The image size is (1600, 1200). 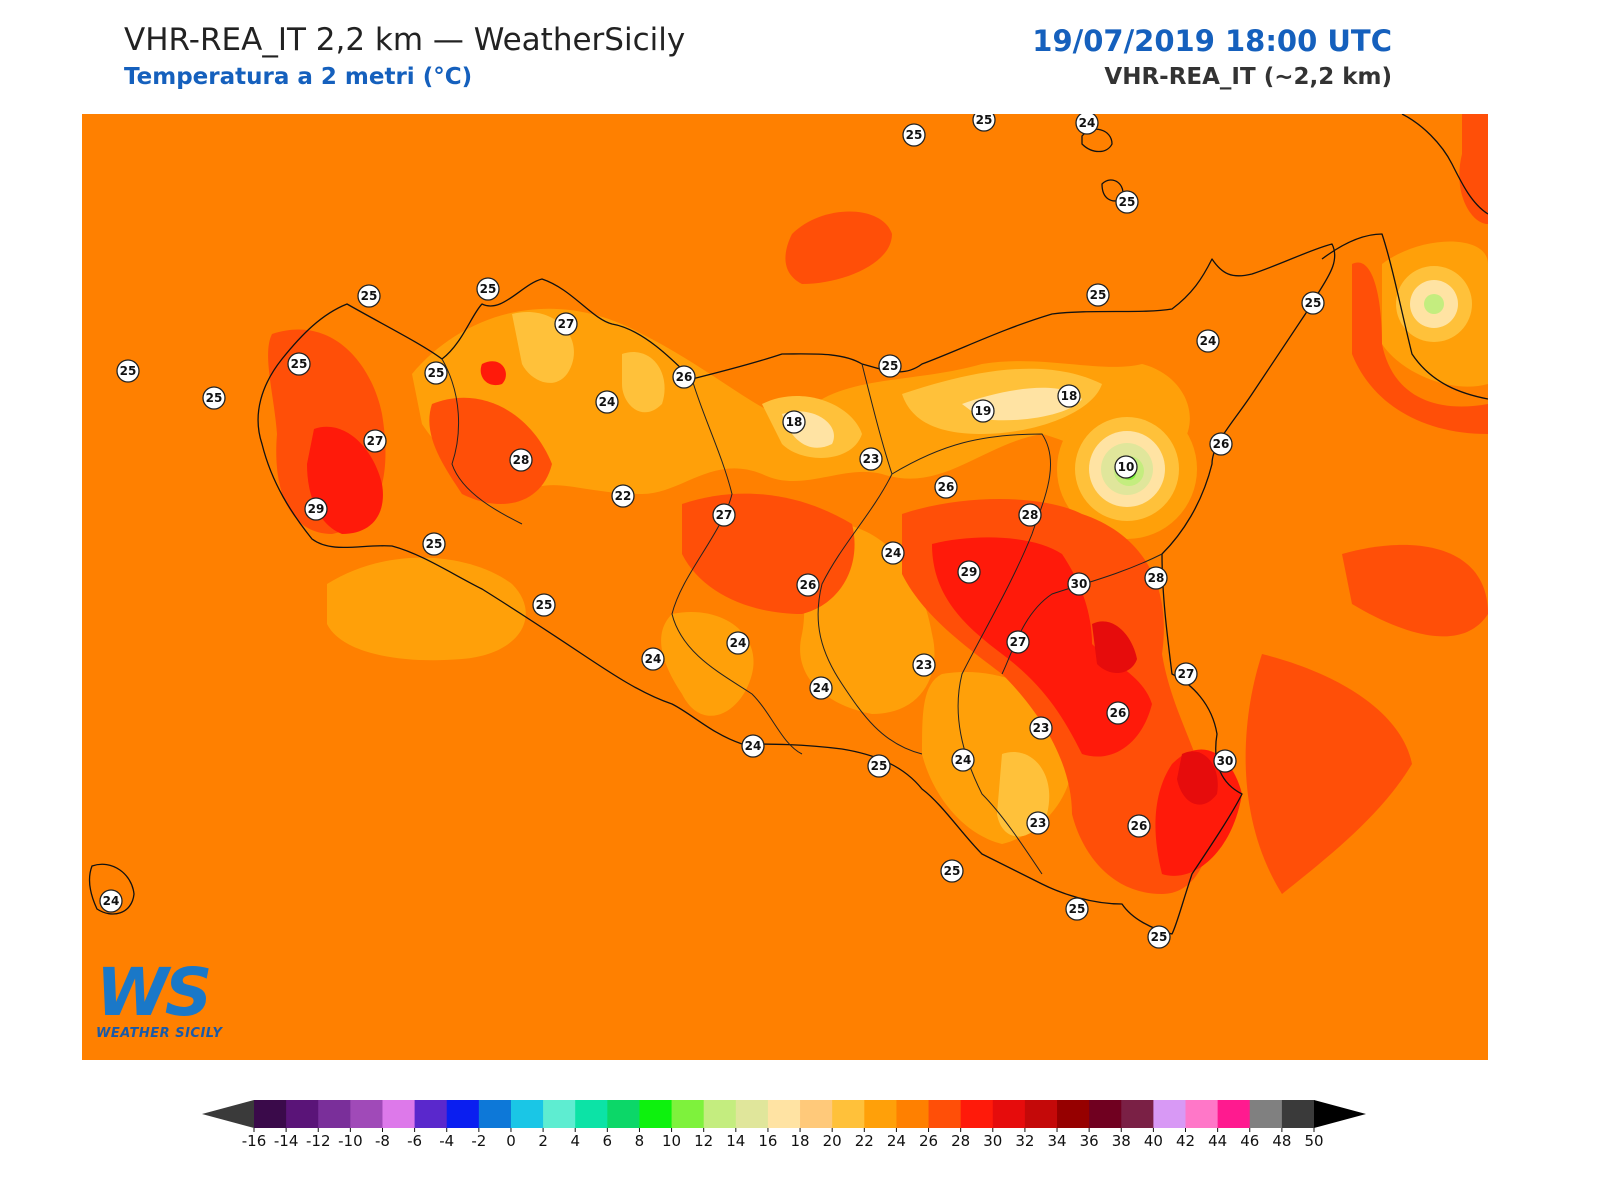 I want to click on colorbar-tick-label: 40, so click(x=1153, y=1141).